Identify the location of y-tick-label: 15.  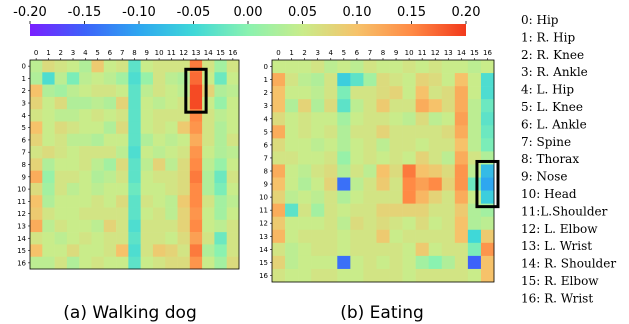
(21, 251).